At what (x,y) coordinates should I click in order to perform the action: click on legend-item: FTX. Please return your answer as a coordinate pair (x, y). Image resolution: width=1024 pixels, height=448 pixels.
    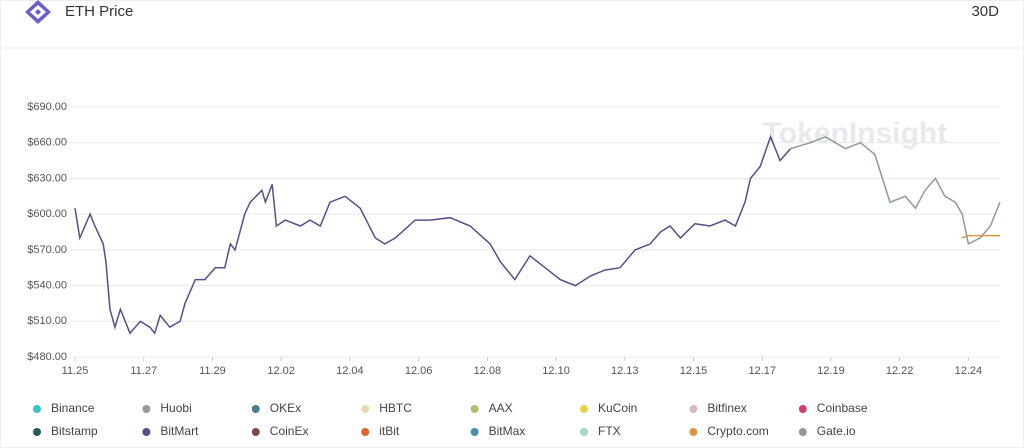
    Looking at the image, I should click on (600, 431).